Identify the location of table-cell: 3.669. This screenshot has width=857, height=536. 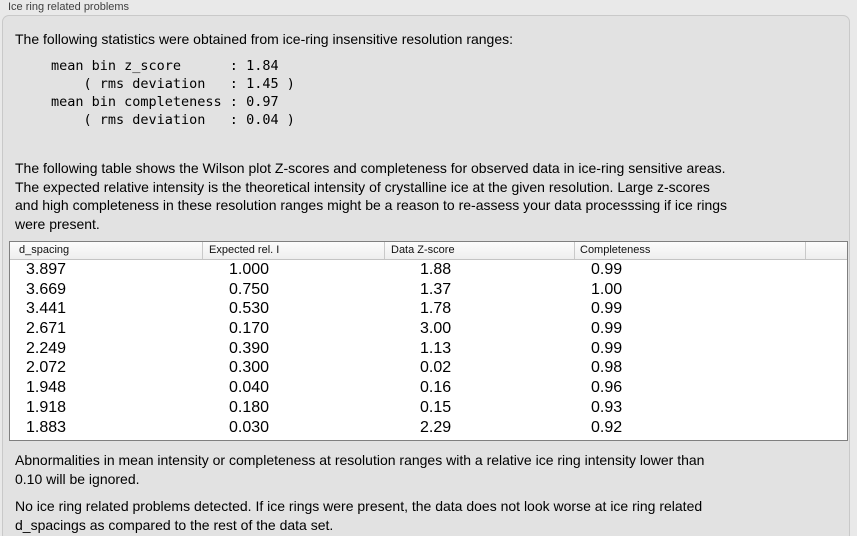
(46, 289).